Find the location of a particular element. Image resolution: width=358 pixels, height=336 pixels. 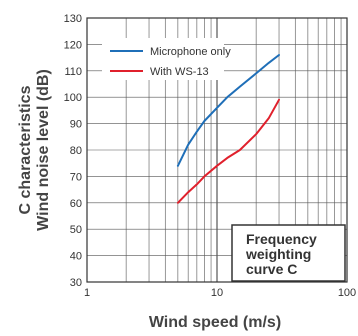

x-tick-label: 10 is located at coordinates (217, 293).